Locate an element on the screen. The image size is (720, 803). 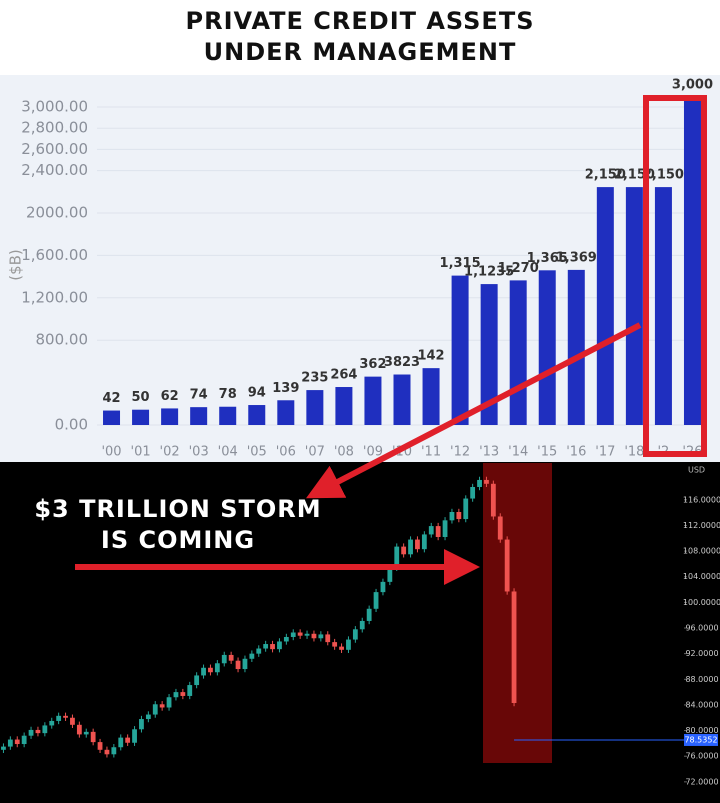
x-tick-label: '09 is located at coordinates (373, 452).